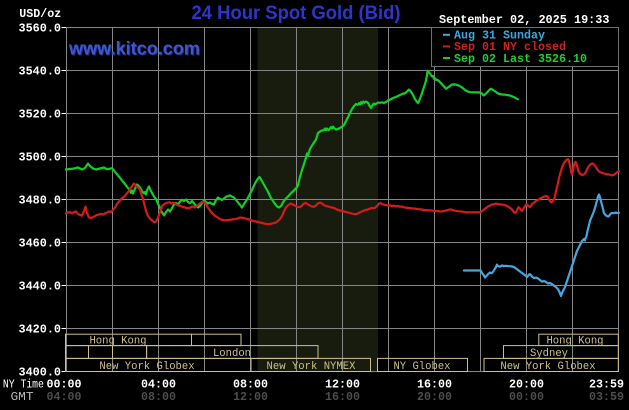 The image size is (629, 410). I want to click on svg-text: Sep 02 Last 3526.10, so click(520, 59).